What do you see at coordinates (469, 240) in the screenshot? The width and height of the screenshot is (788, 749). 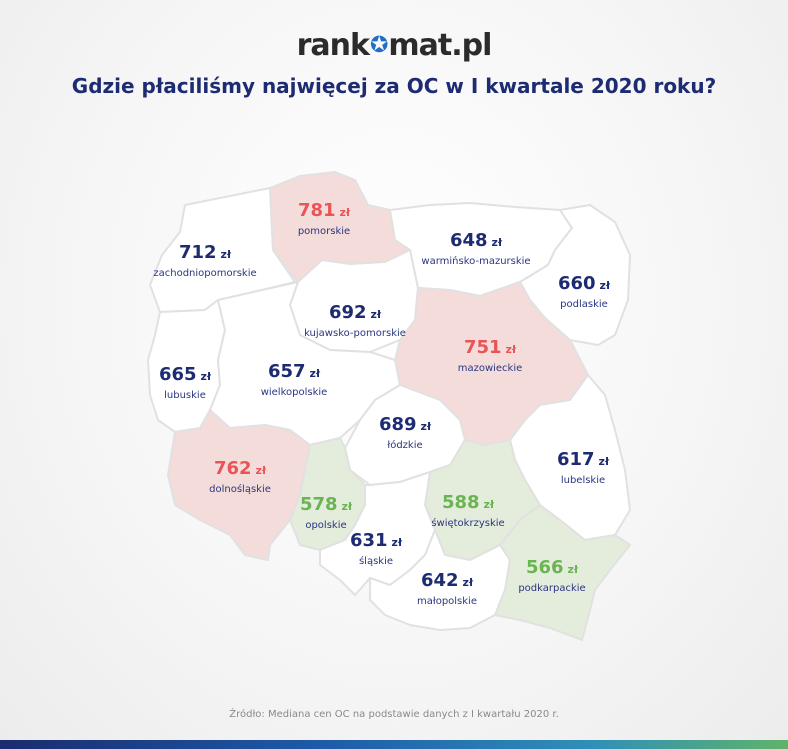 I see `value-number: 648` at bounding box center [469, 240].